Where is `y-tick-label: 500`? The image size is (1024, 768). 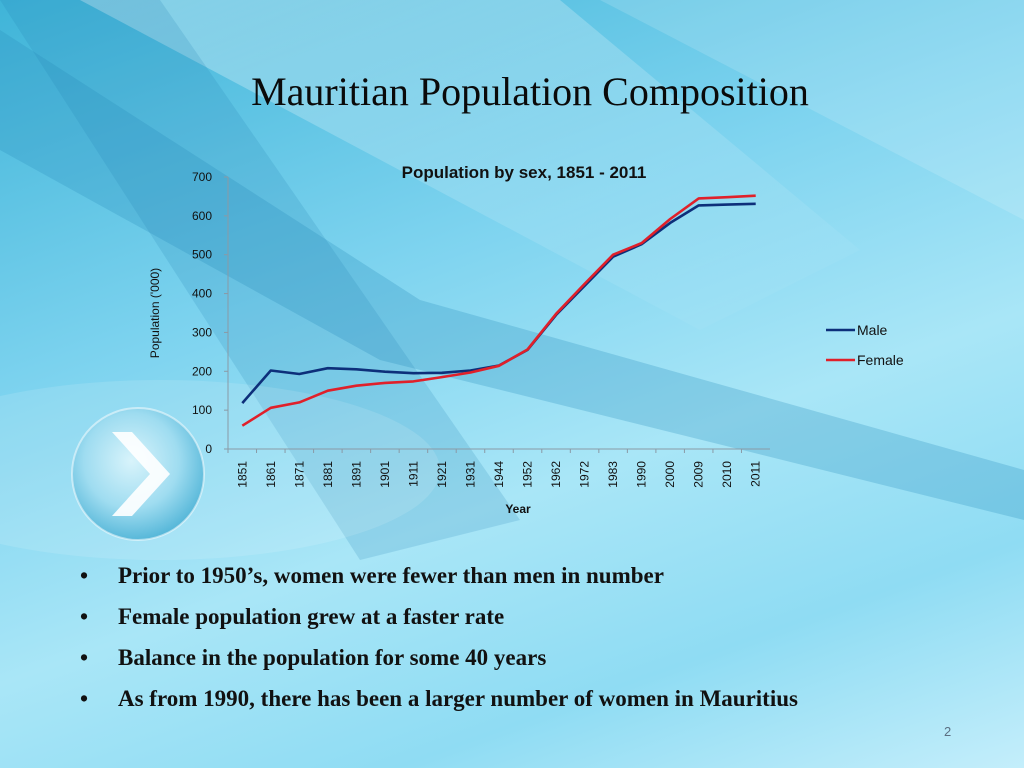 y-tick-label: 500 is located at coordinates (202, 255).